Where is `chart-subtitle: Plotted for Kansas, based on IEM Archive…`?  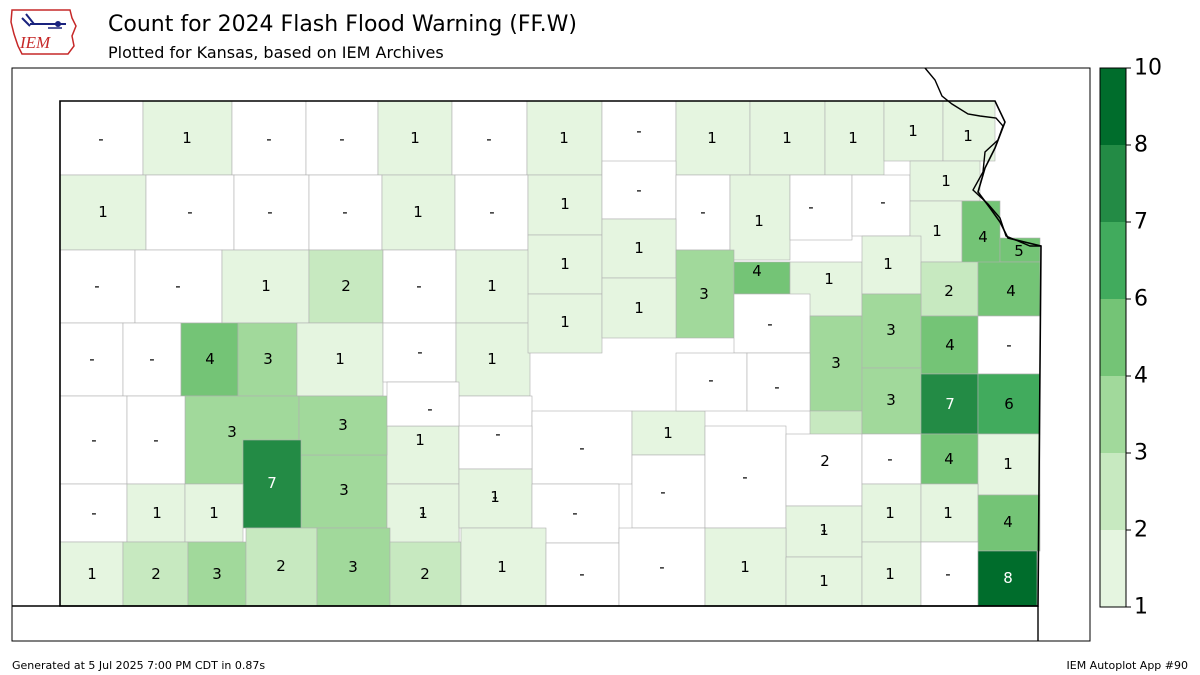 chart-subtitle: Plotted for Kansas, based on IEM Archive… is located at coordinates (276, 52).